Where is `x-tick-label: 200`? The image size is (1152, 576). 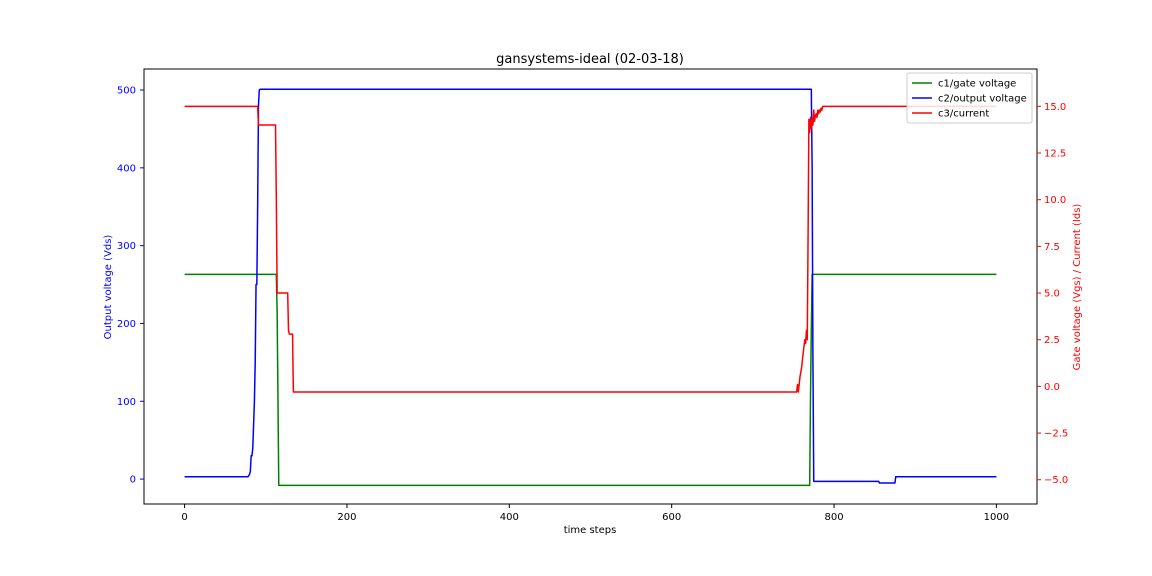 x-tick-label: 200 is located at coordinates (346, 517).